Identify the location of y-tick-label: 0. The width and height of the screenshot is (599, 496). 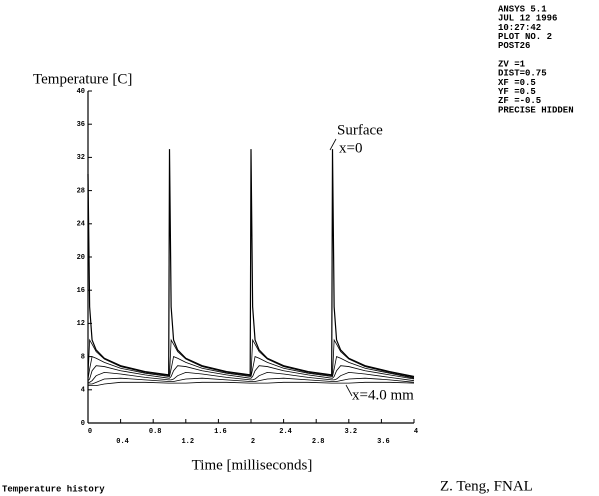
(83, 424).